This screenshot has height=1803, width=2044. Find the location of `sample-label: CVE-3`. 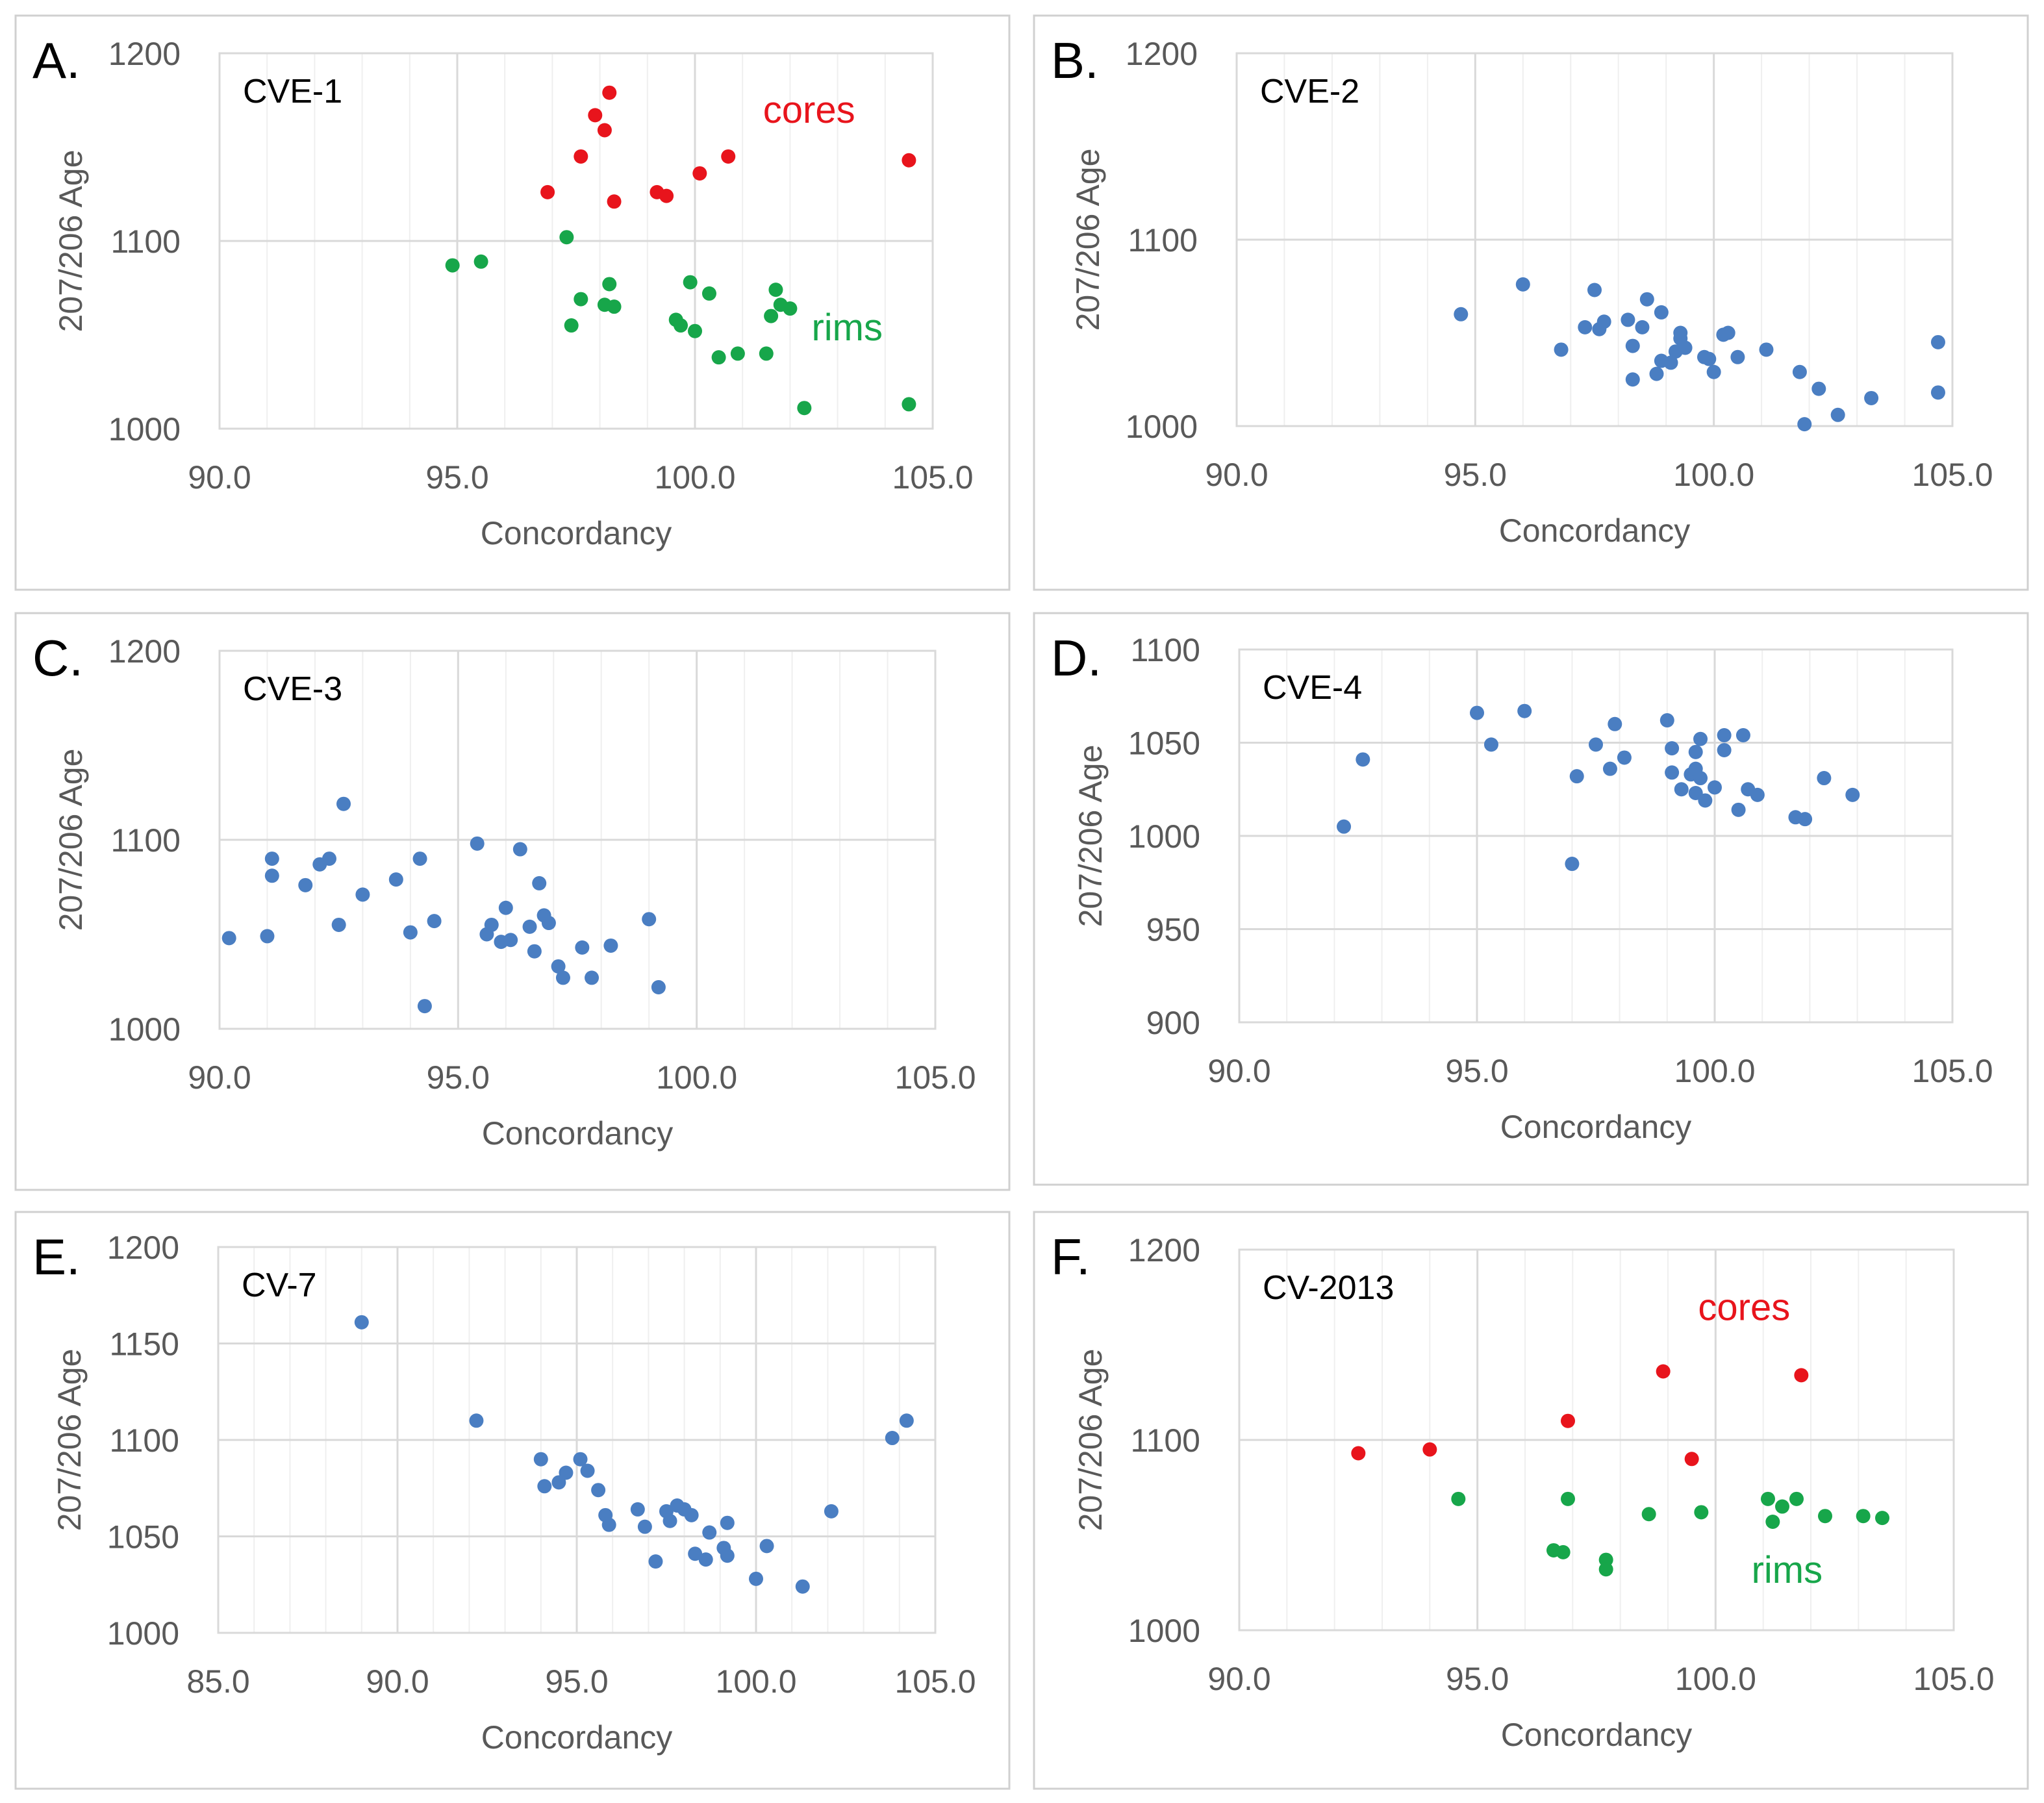

sample-label: CVE-3 is located at coordinates (292, 689).